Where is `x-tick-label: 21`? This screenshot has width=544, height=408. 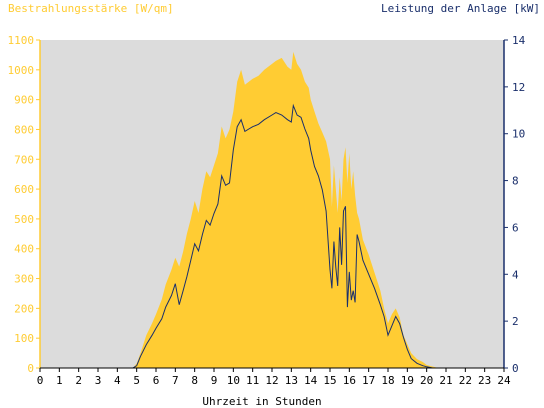
x-tick-label: 21 is located at coordinates (445, 380).